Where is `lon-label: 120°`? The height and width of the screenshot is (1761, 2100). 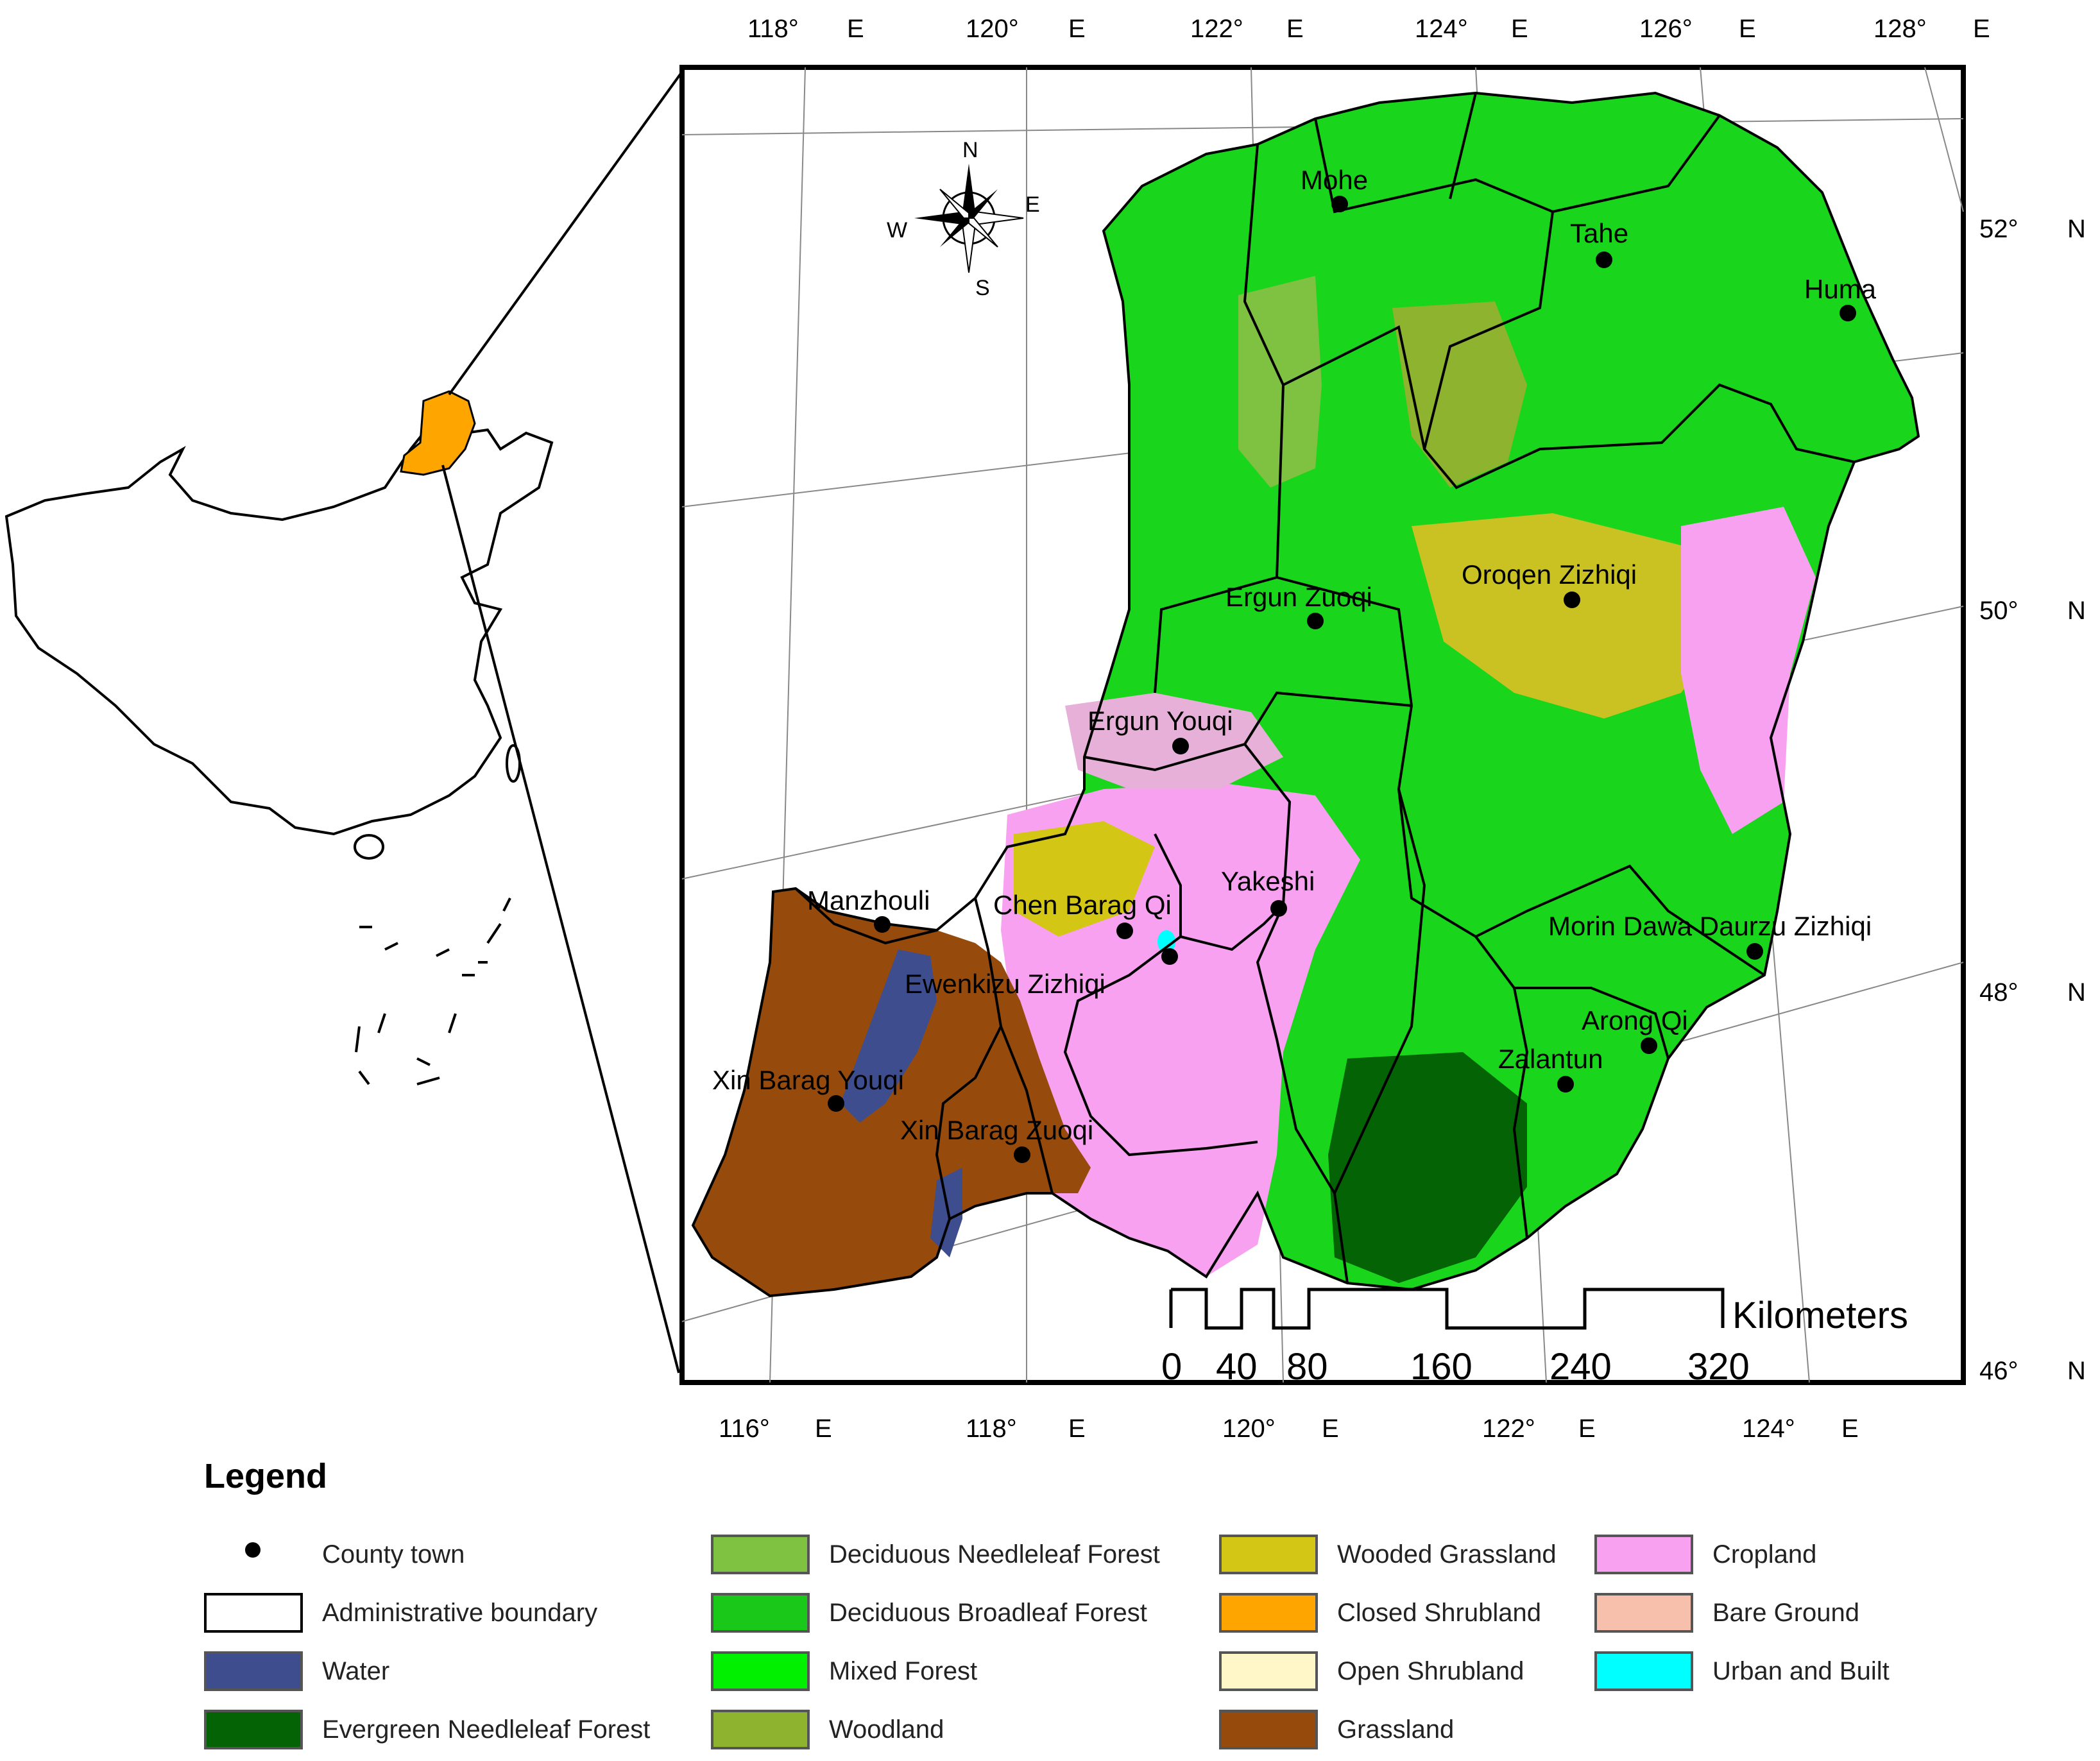
lon-label: 120° is located at coordinates (992, 29).